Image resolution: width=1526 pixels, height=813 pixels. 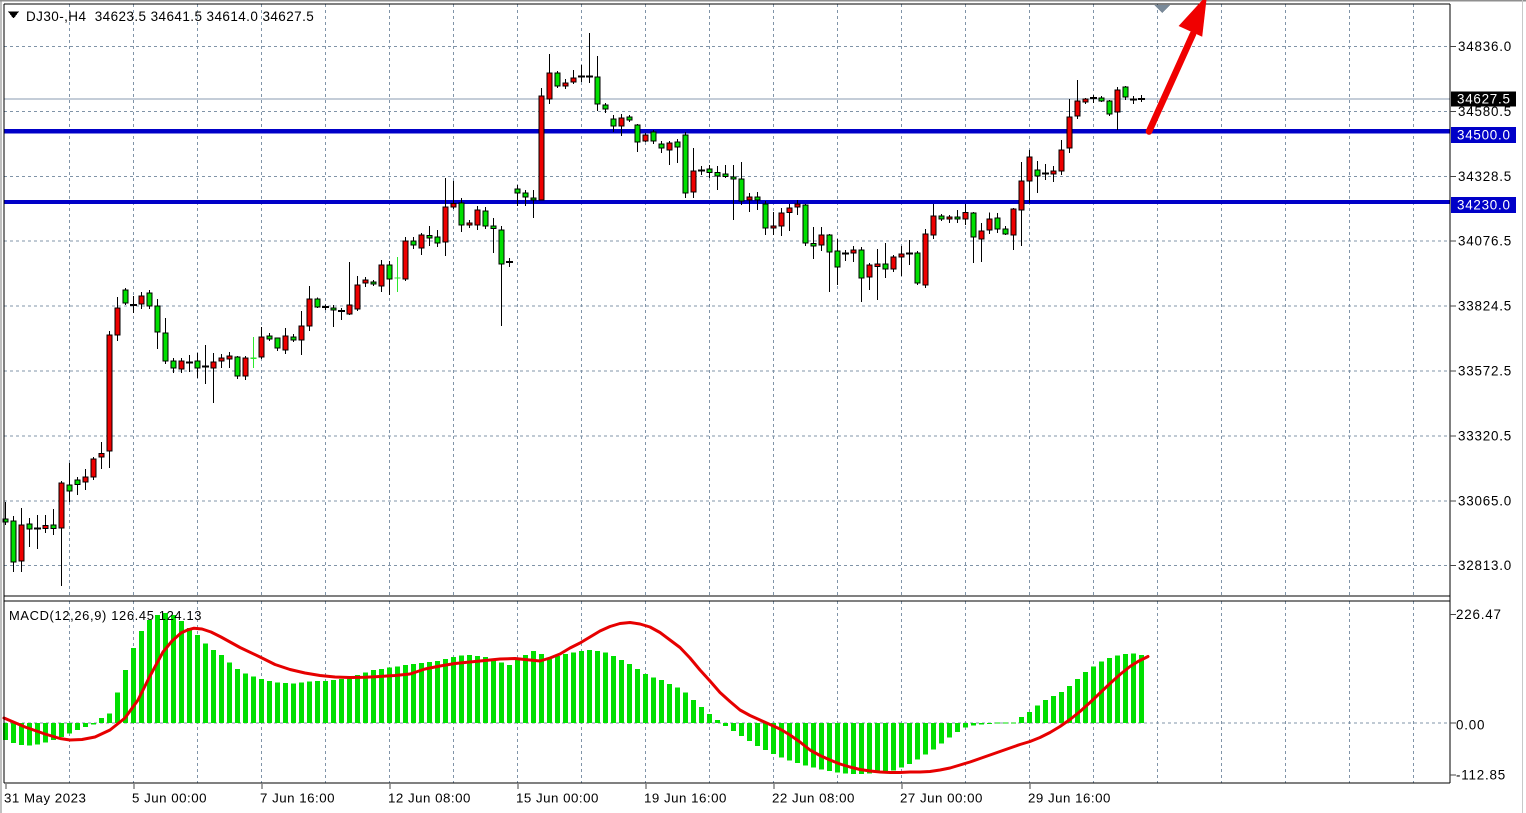 What do you see at coordinates (557, 798) in the screenshot?
I see `svg-text: 15 Jun 00:00` at bounding box center [557, 798].